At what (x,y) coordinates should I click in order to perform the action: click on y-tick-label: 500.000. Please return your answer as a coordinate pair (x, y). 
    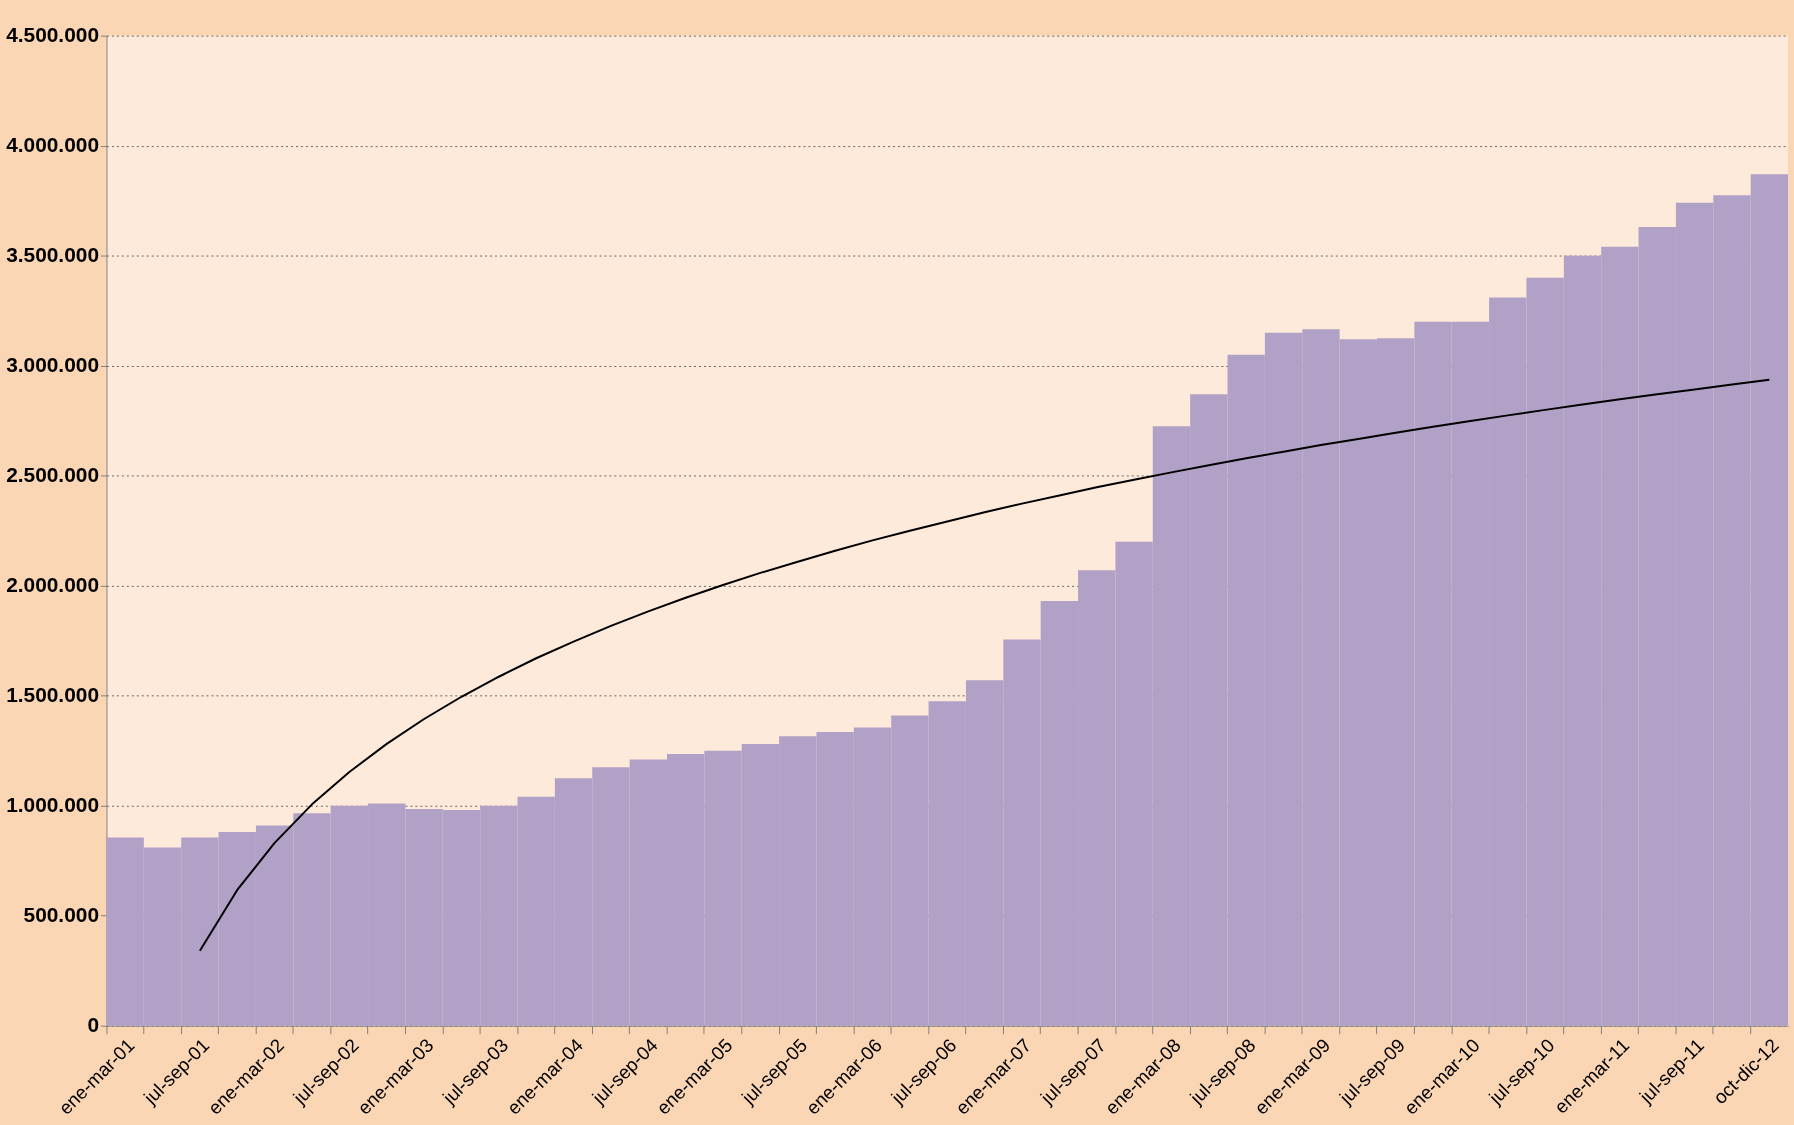
    Looking at the image, I should click on (61, 915).